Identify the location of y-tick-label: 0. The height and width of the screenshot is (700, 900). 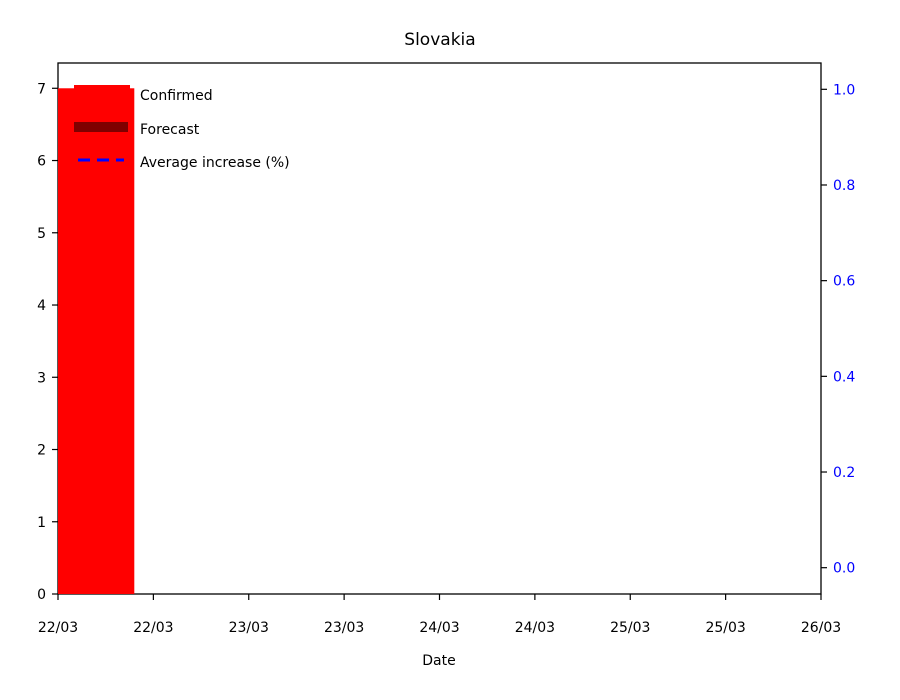
(41, 595).